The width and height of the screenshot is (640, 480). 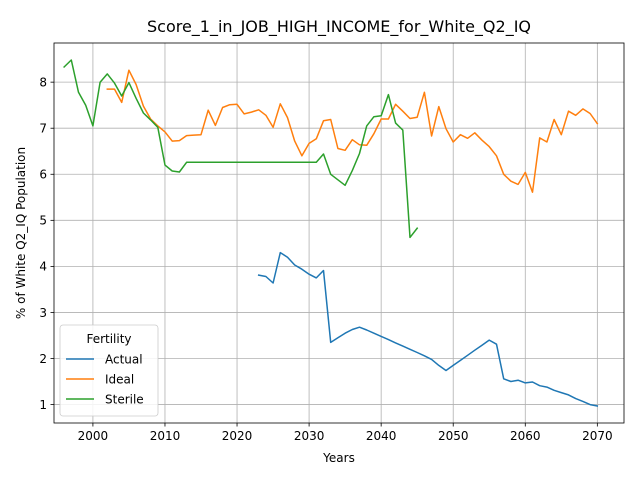 What do you see at coordinates (43, 267) in the screenshot?
I see `y-tick-label: 4` at bounding box center [43, 267].